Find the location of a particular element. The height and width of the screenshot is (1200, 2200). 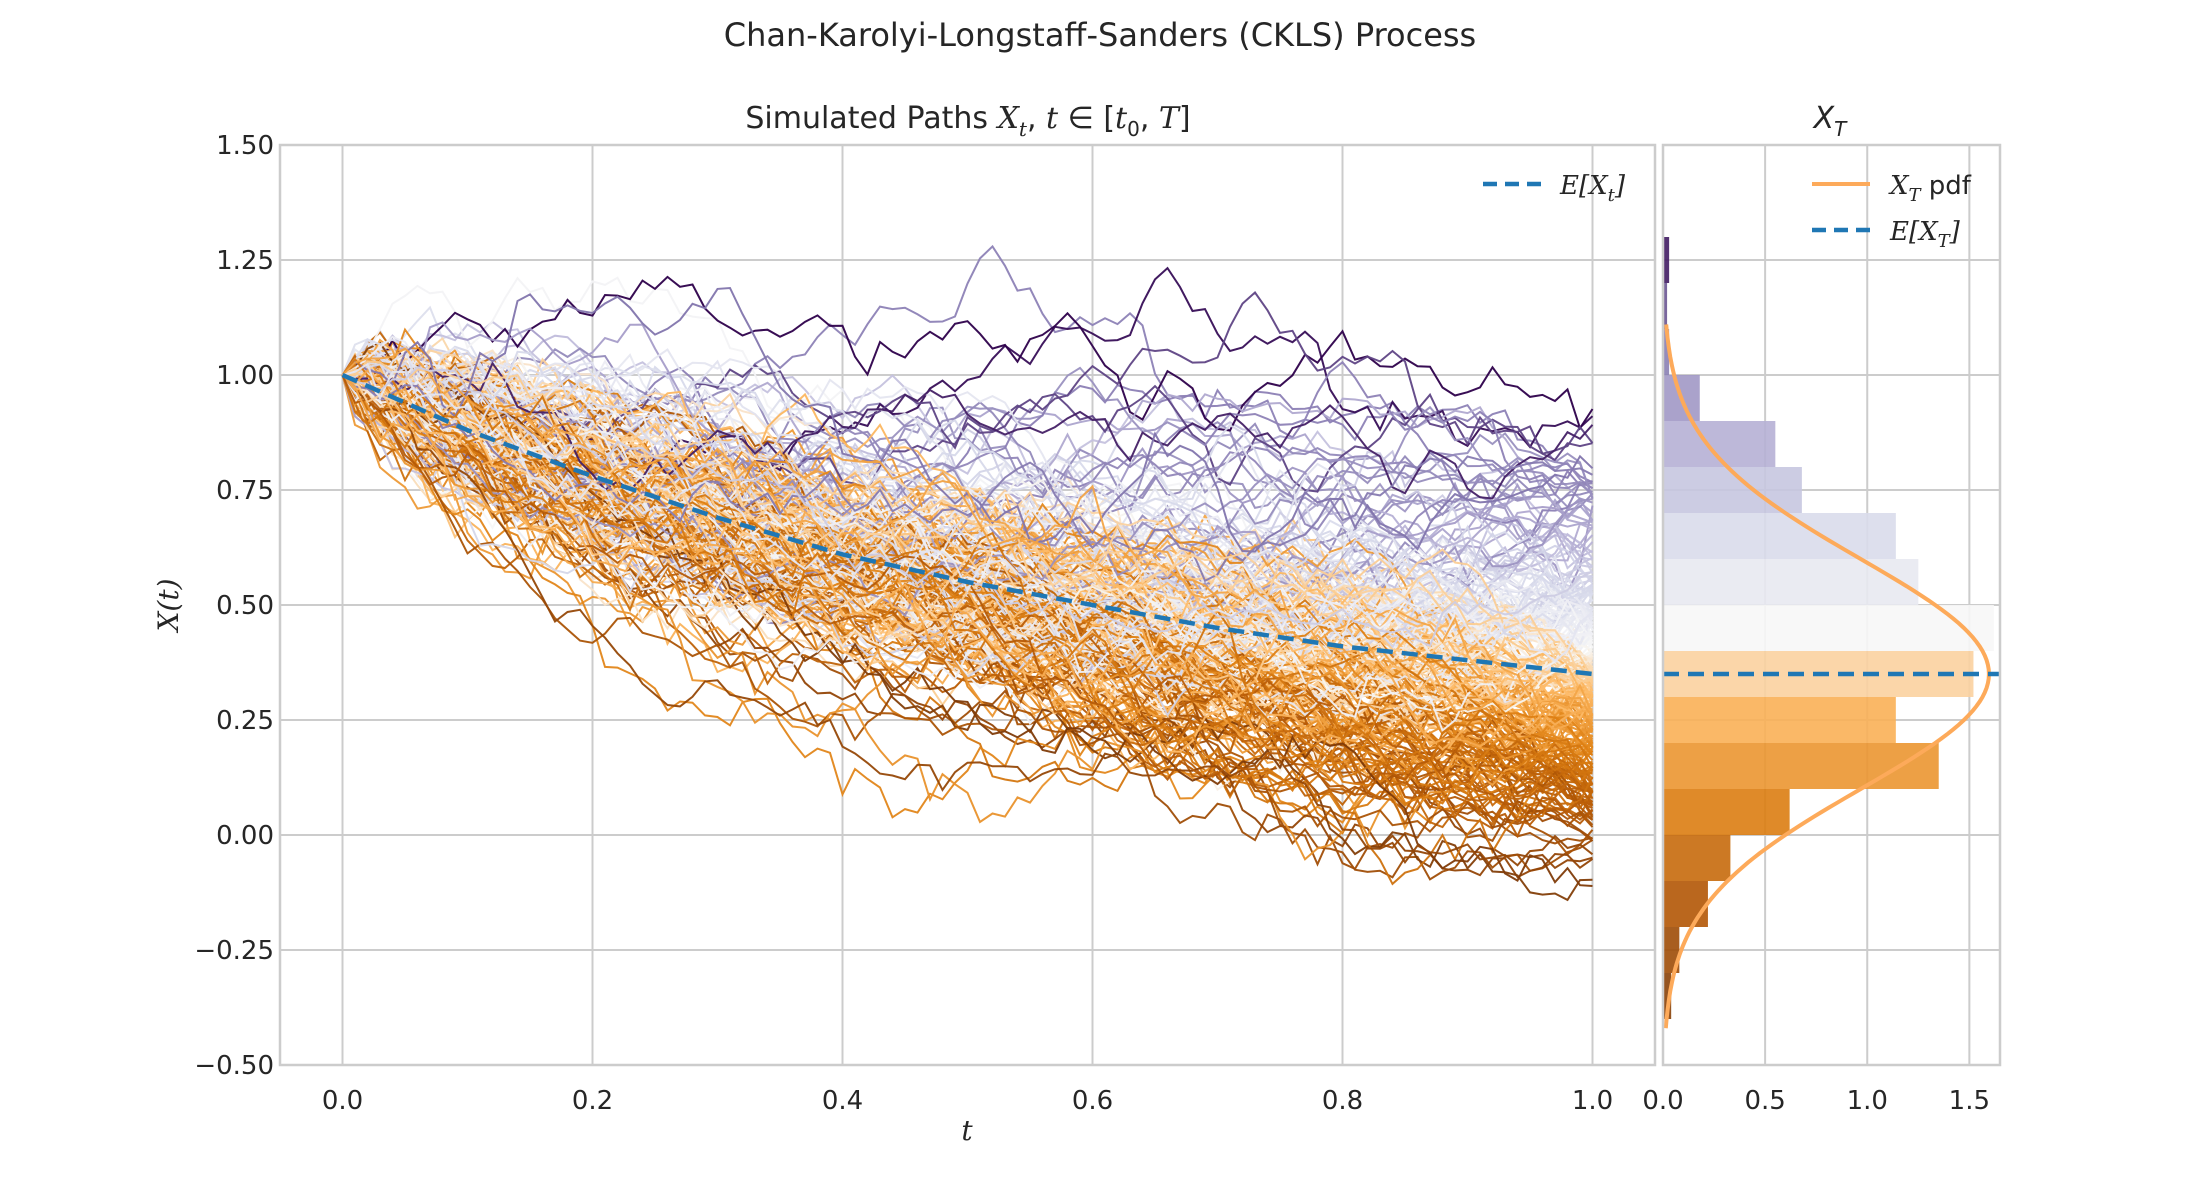

x-tick-label: 0.4 is located at coordinates (842, 1101).